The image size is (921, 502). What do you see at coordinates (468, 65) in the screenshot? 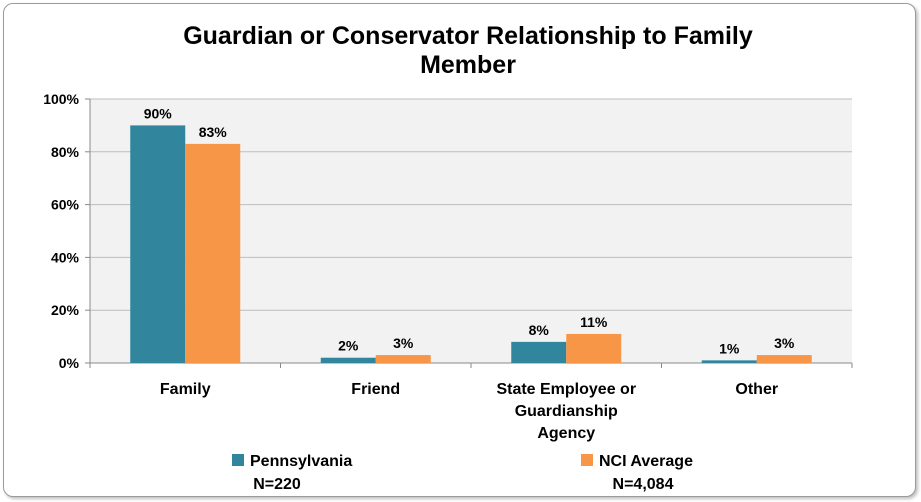
I see `chart-title-line: Member` at bounding box center [468, 65].